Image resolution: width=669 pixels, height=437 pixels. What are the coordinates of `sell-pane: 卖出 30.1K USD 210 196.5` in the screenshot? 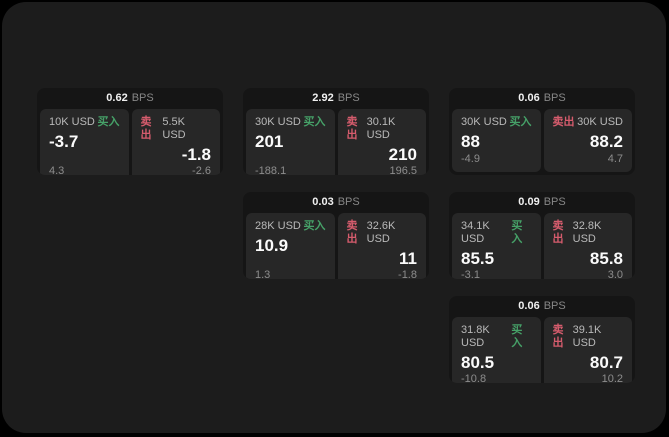 It's located at (381, 142).